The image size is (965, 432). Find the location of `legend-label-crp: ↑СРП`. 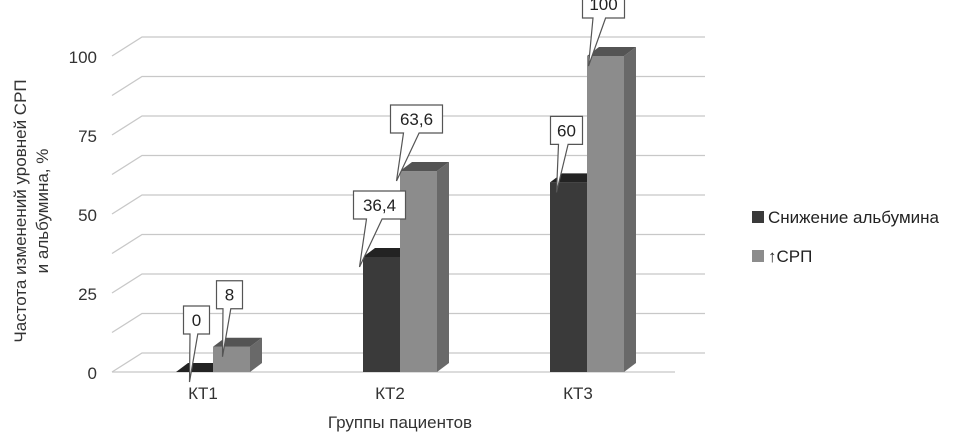

legend-label-crp: ↑СРП is located at coordinates (790, 256).